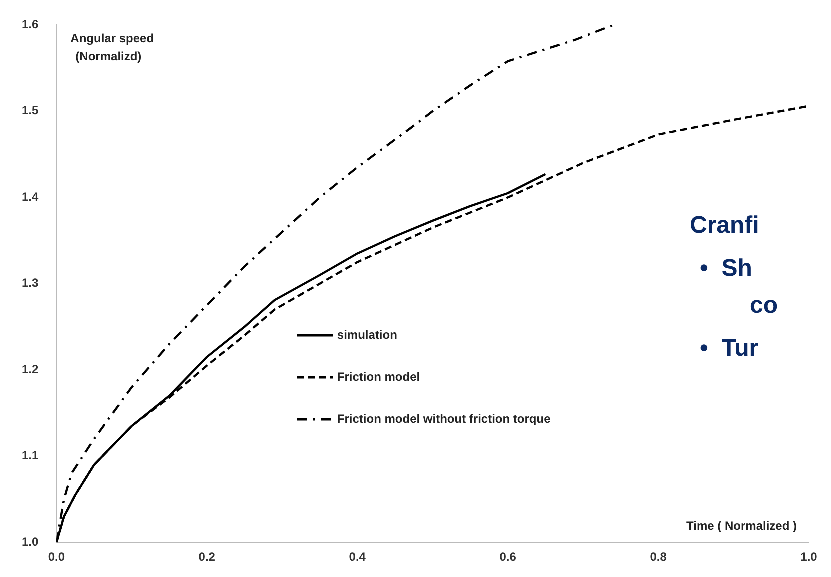  Describe the element at coordinates (764, 306) in the screenshot. I see `annotation: co` at that location.